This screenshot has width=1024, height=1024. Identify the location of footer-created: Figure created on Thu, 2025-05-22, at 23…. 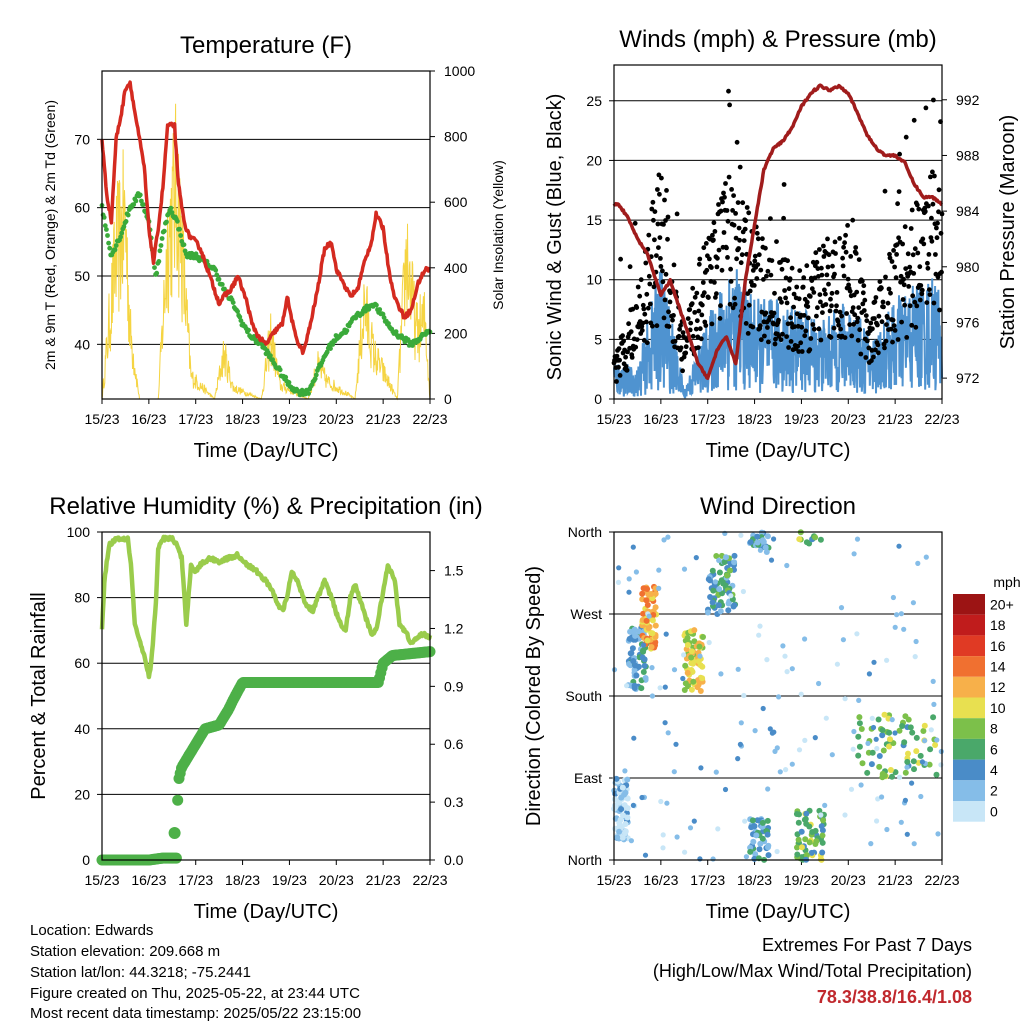
(195, 993).